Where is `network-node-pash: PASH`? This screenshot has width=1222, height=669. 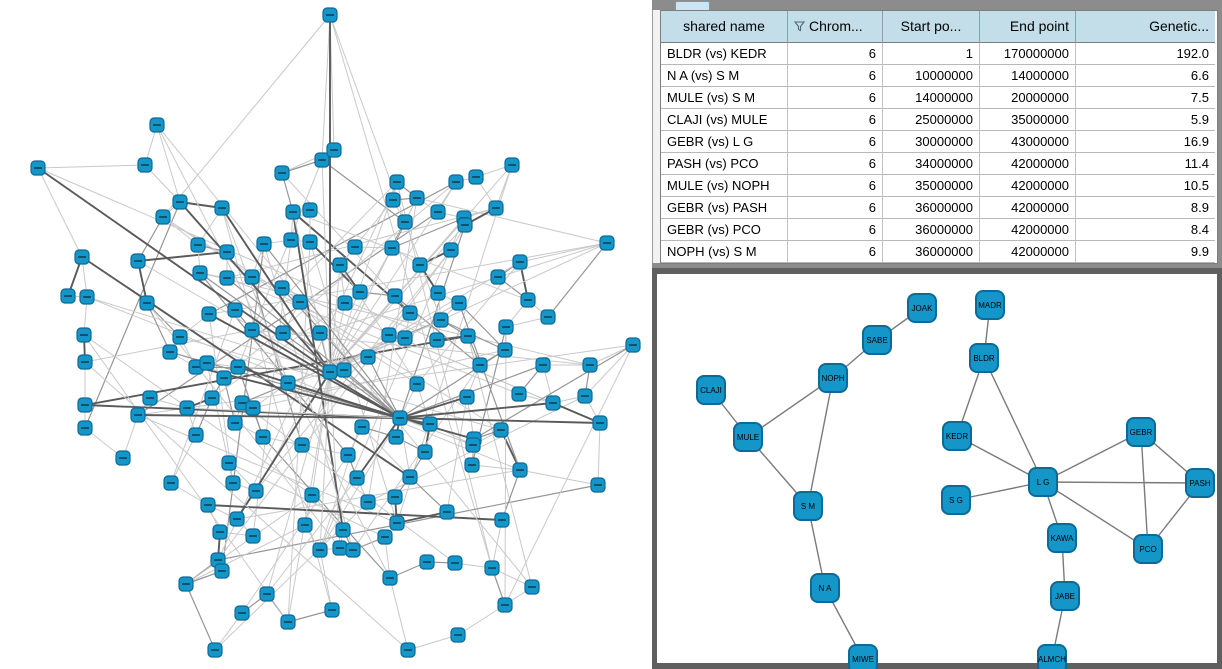 network-node-pash: PASH is located at coordinates (1200, 483).